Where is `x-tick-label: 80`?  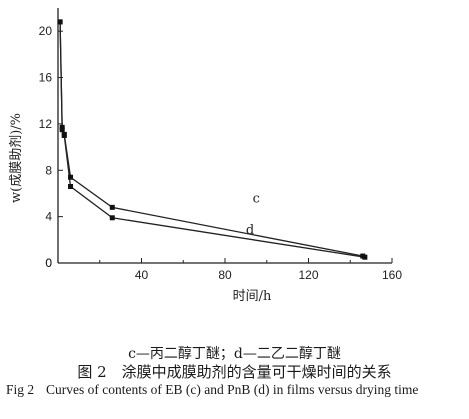
x-tick-label: 80 is located at coordinates (225, 275).